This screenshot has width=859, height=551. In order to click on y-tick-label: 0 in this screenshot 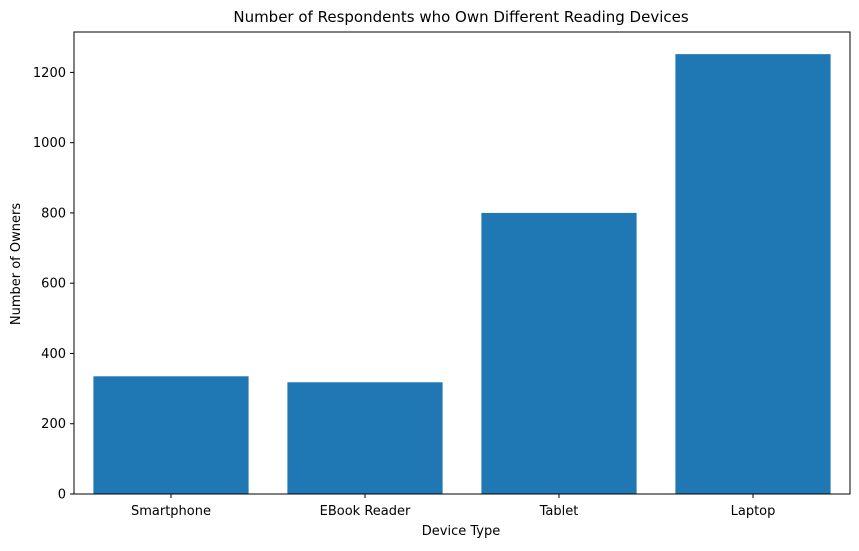, I will do `click(62, 495)`.